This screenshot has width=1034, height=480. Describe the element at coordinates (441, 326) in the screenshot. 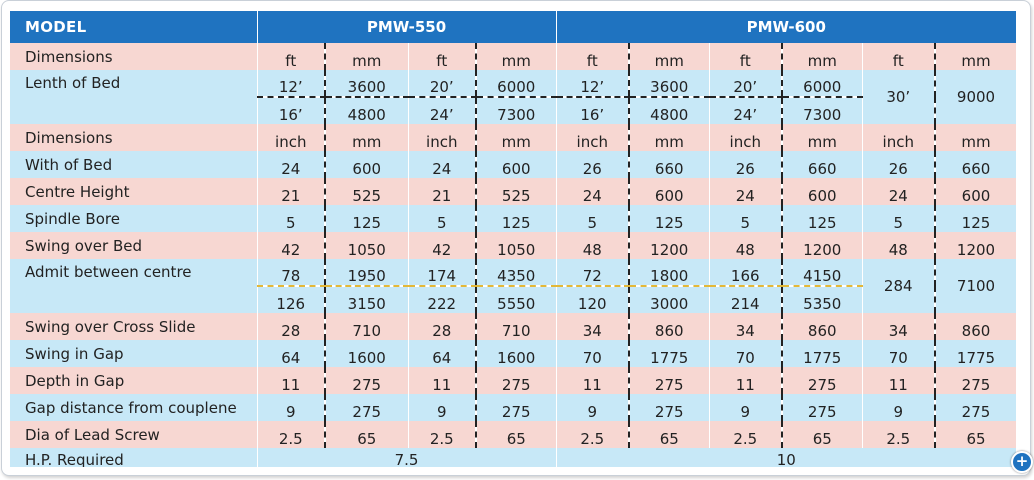

I see `value-cell: 28` at that location.